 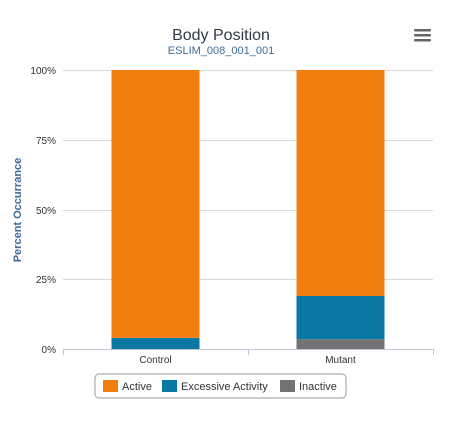 What do you see at coordinates (221, 35) in the screenshot?
I see `chart-title: Body Position` at bounding box center [221, 35].